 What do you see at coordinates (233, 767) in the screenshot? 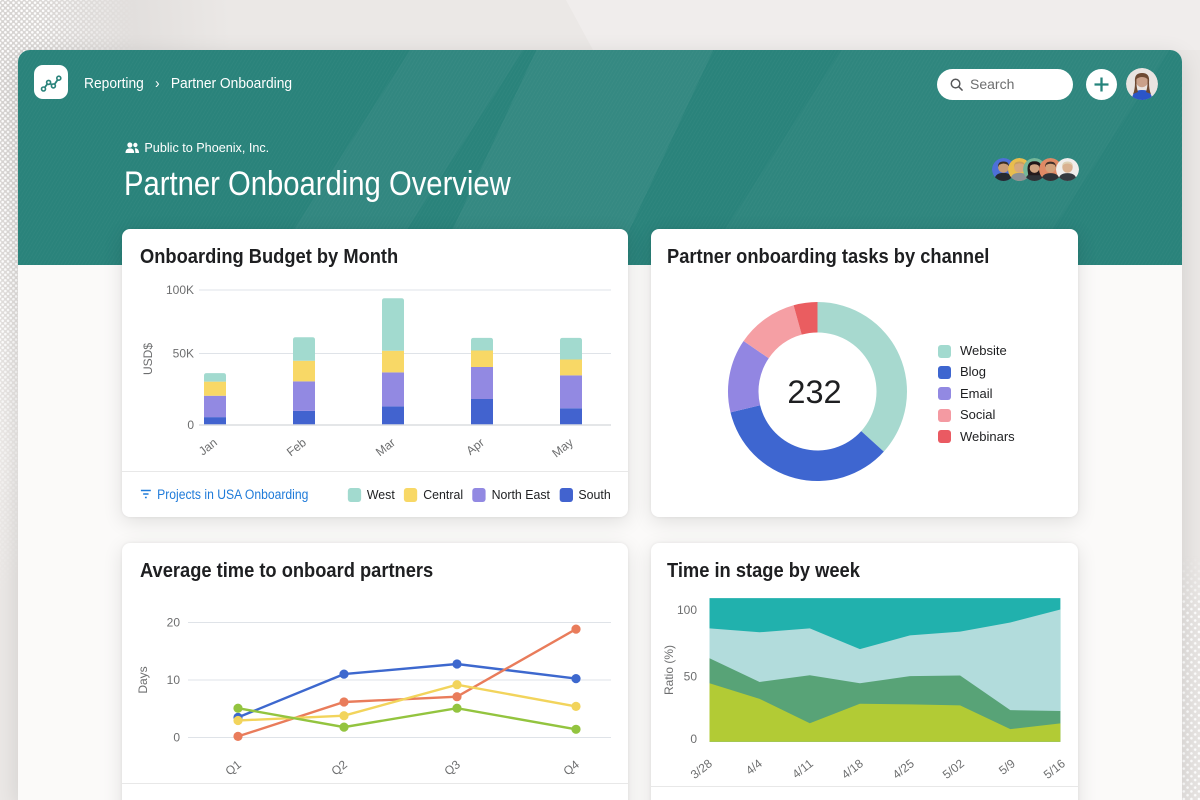
I see `svg-text: Q1` at bounding box center [233, 767].